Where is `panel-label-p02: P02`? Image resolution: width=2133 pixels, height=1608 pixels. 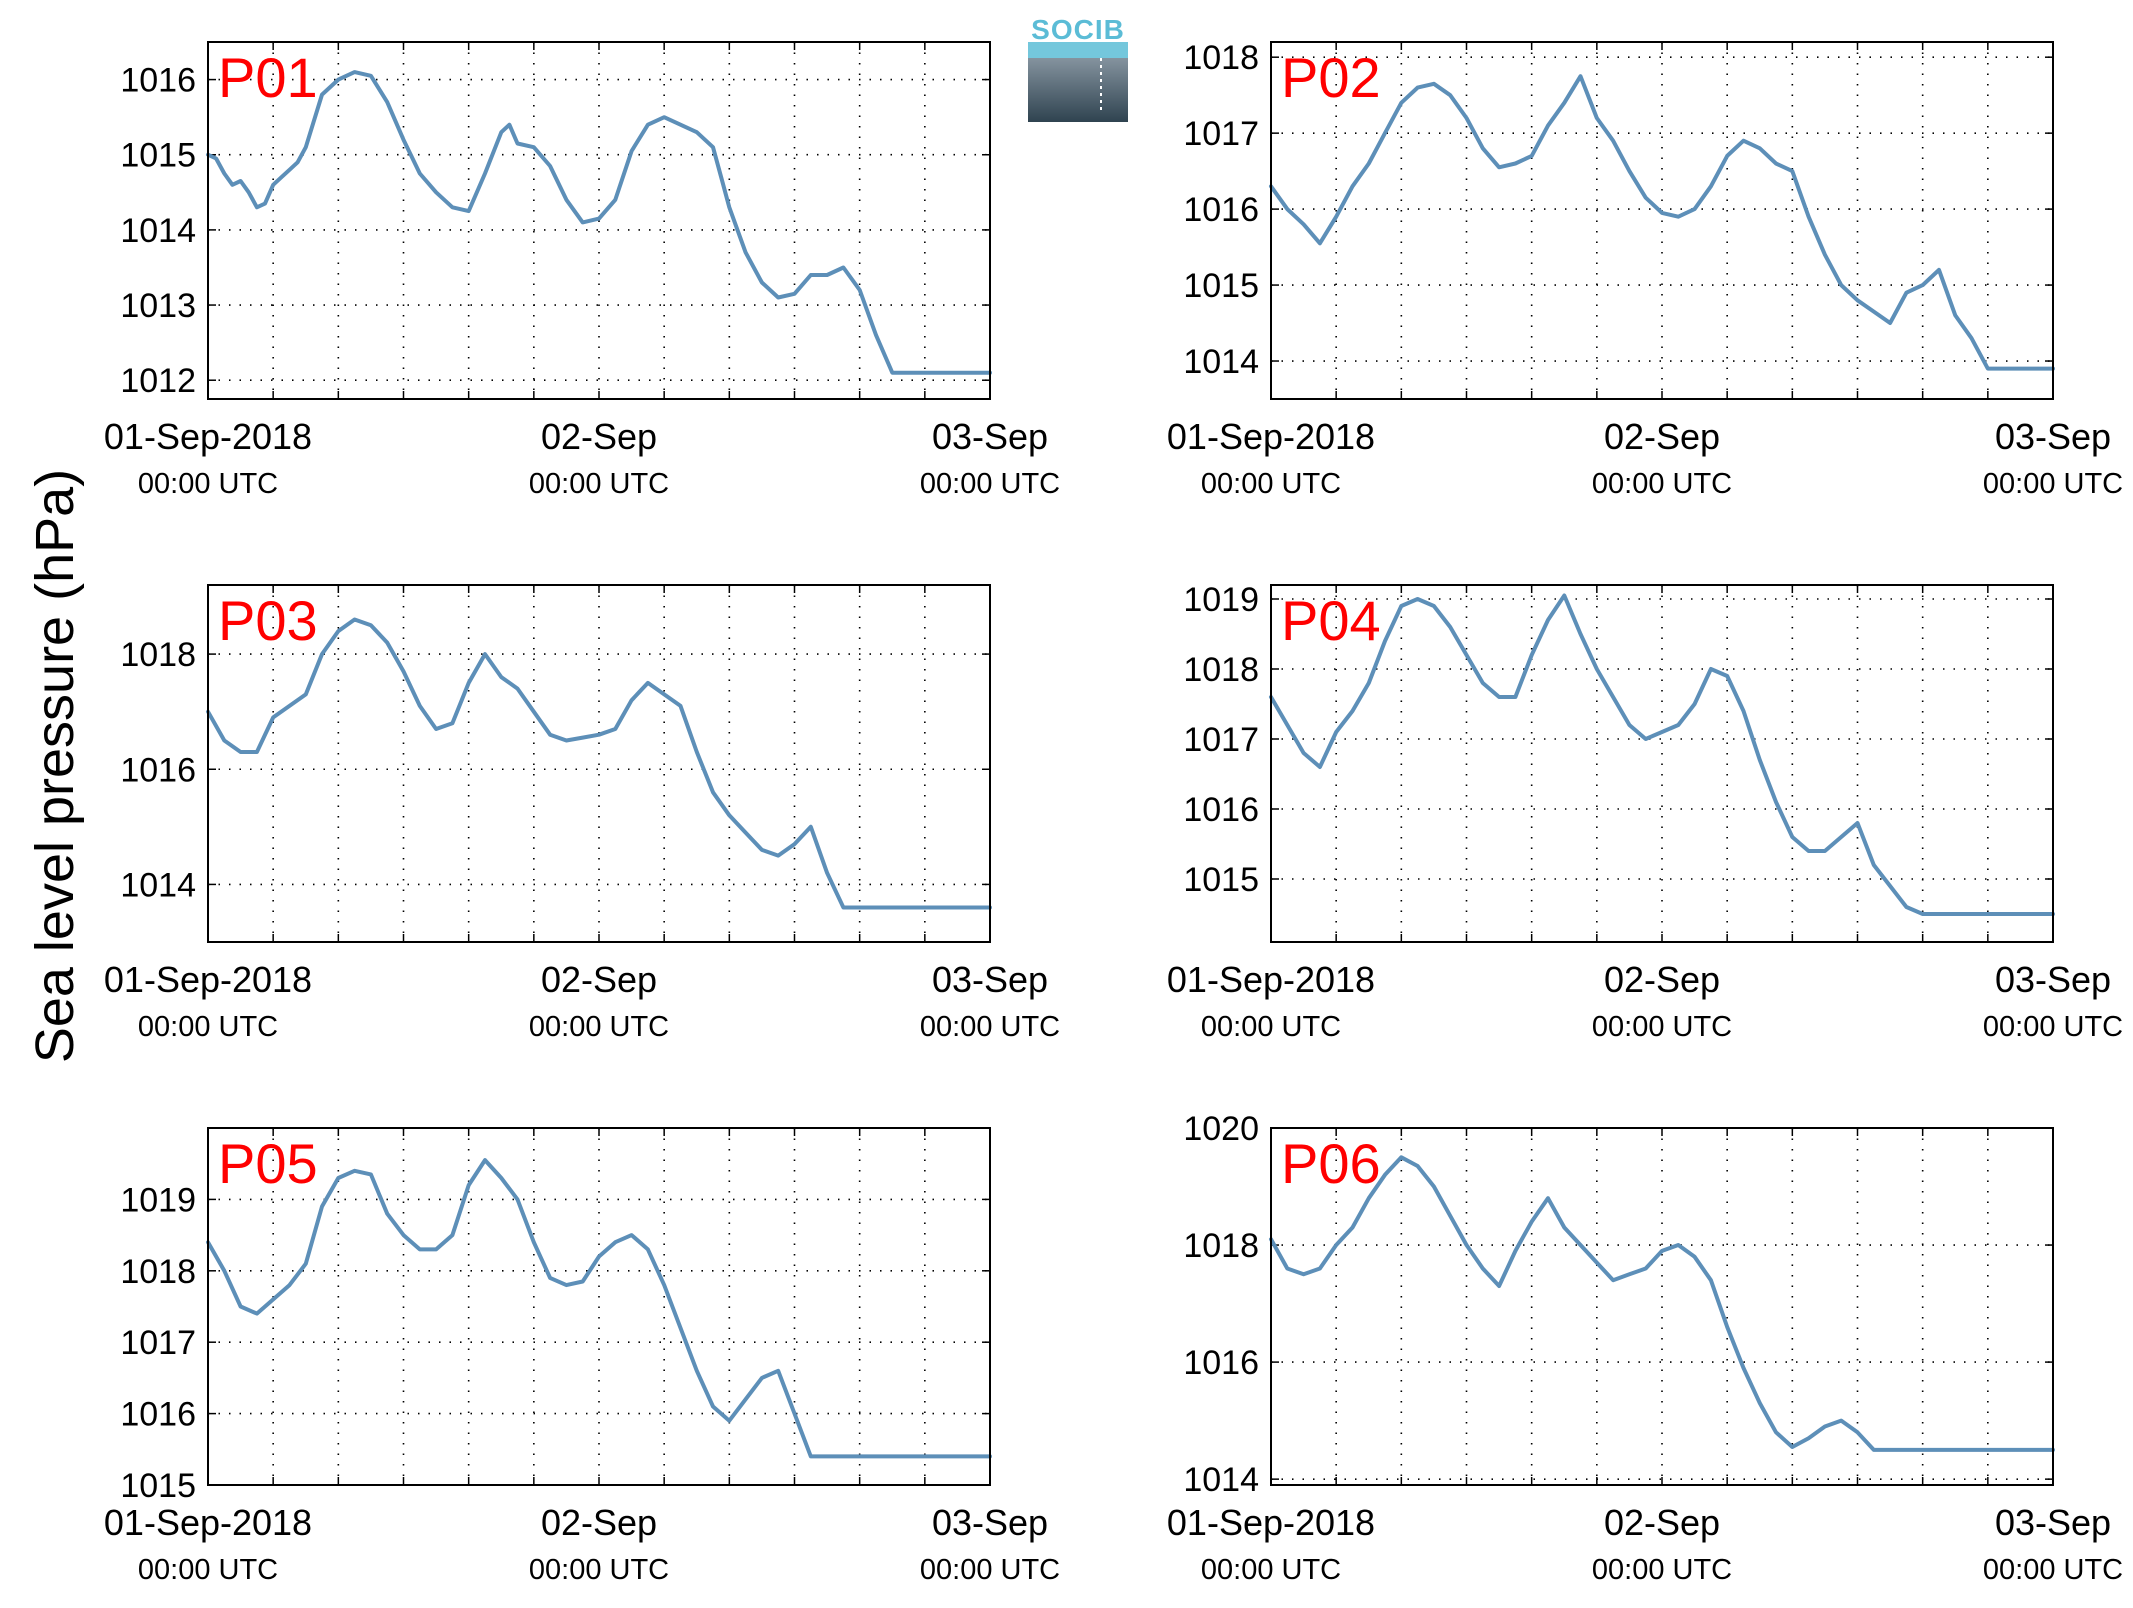 panel-label-p02: P02 is located at coordinates (1331, 77).